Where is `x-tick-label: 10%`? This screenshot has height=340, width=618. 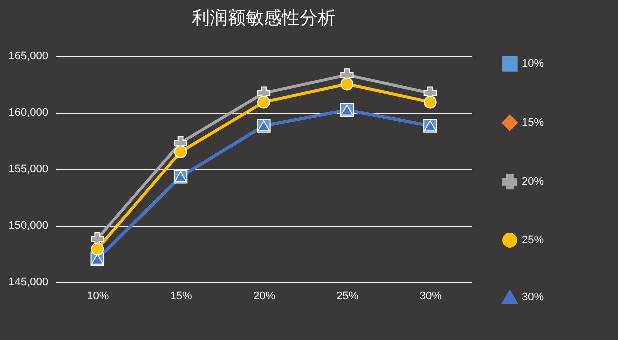 x-tick-label: 10% is located at coordinates (98, 296).